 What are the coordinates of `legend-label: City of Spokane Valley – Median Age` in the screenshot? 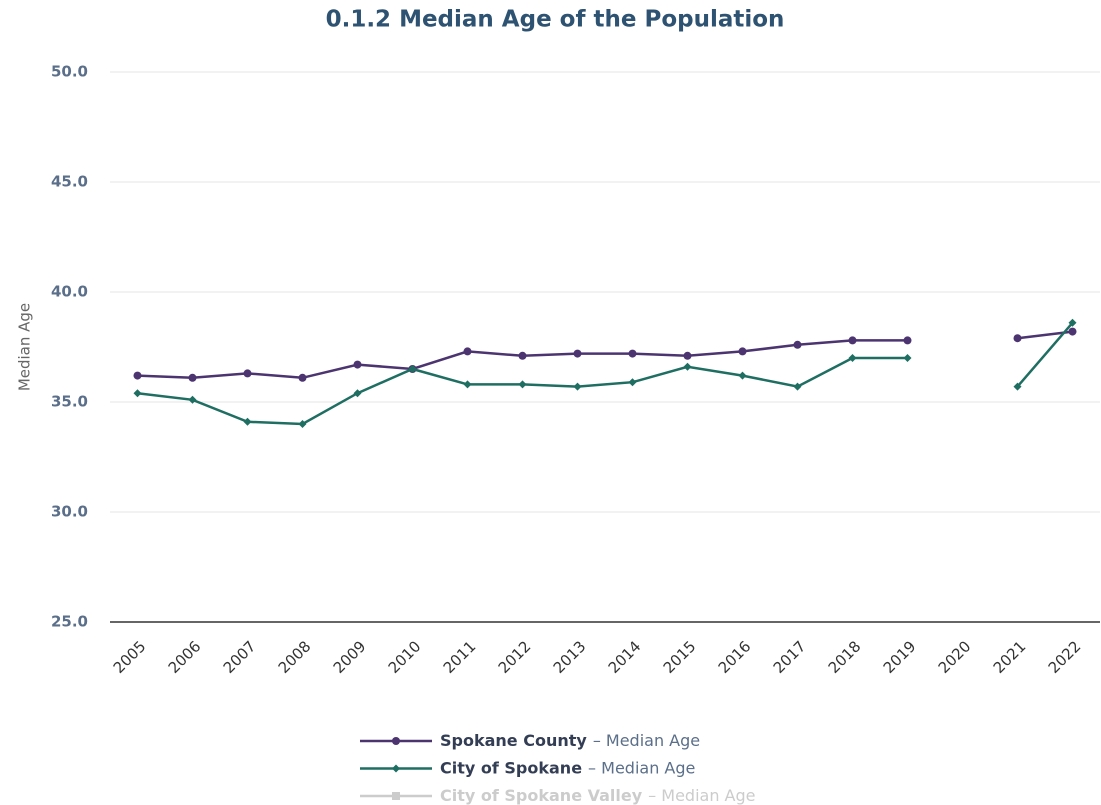 It's located at (597, 795).